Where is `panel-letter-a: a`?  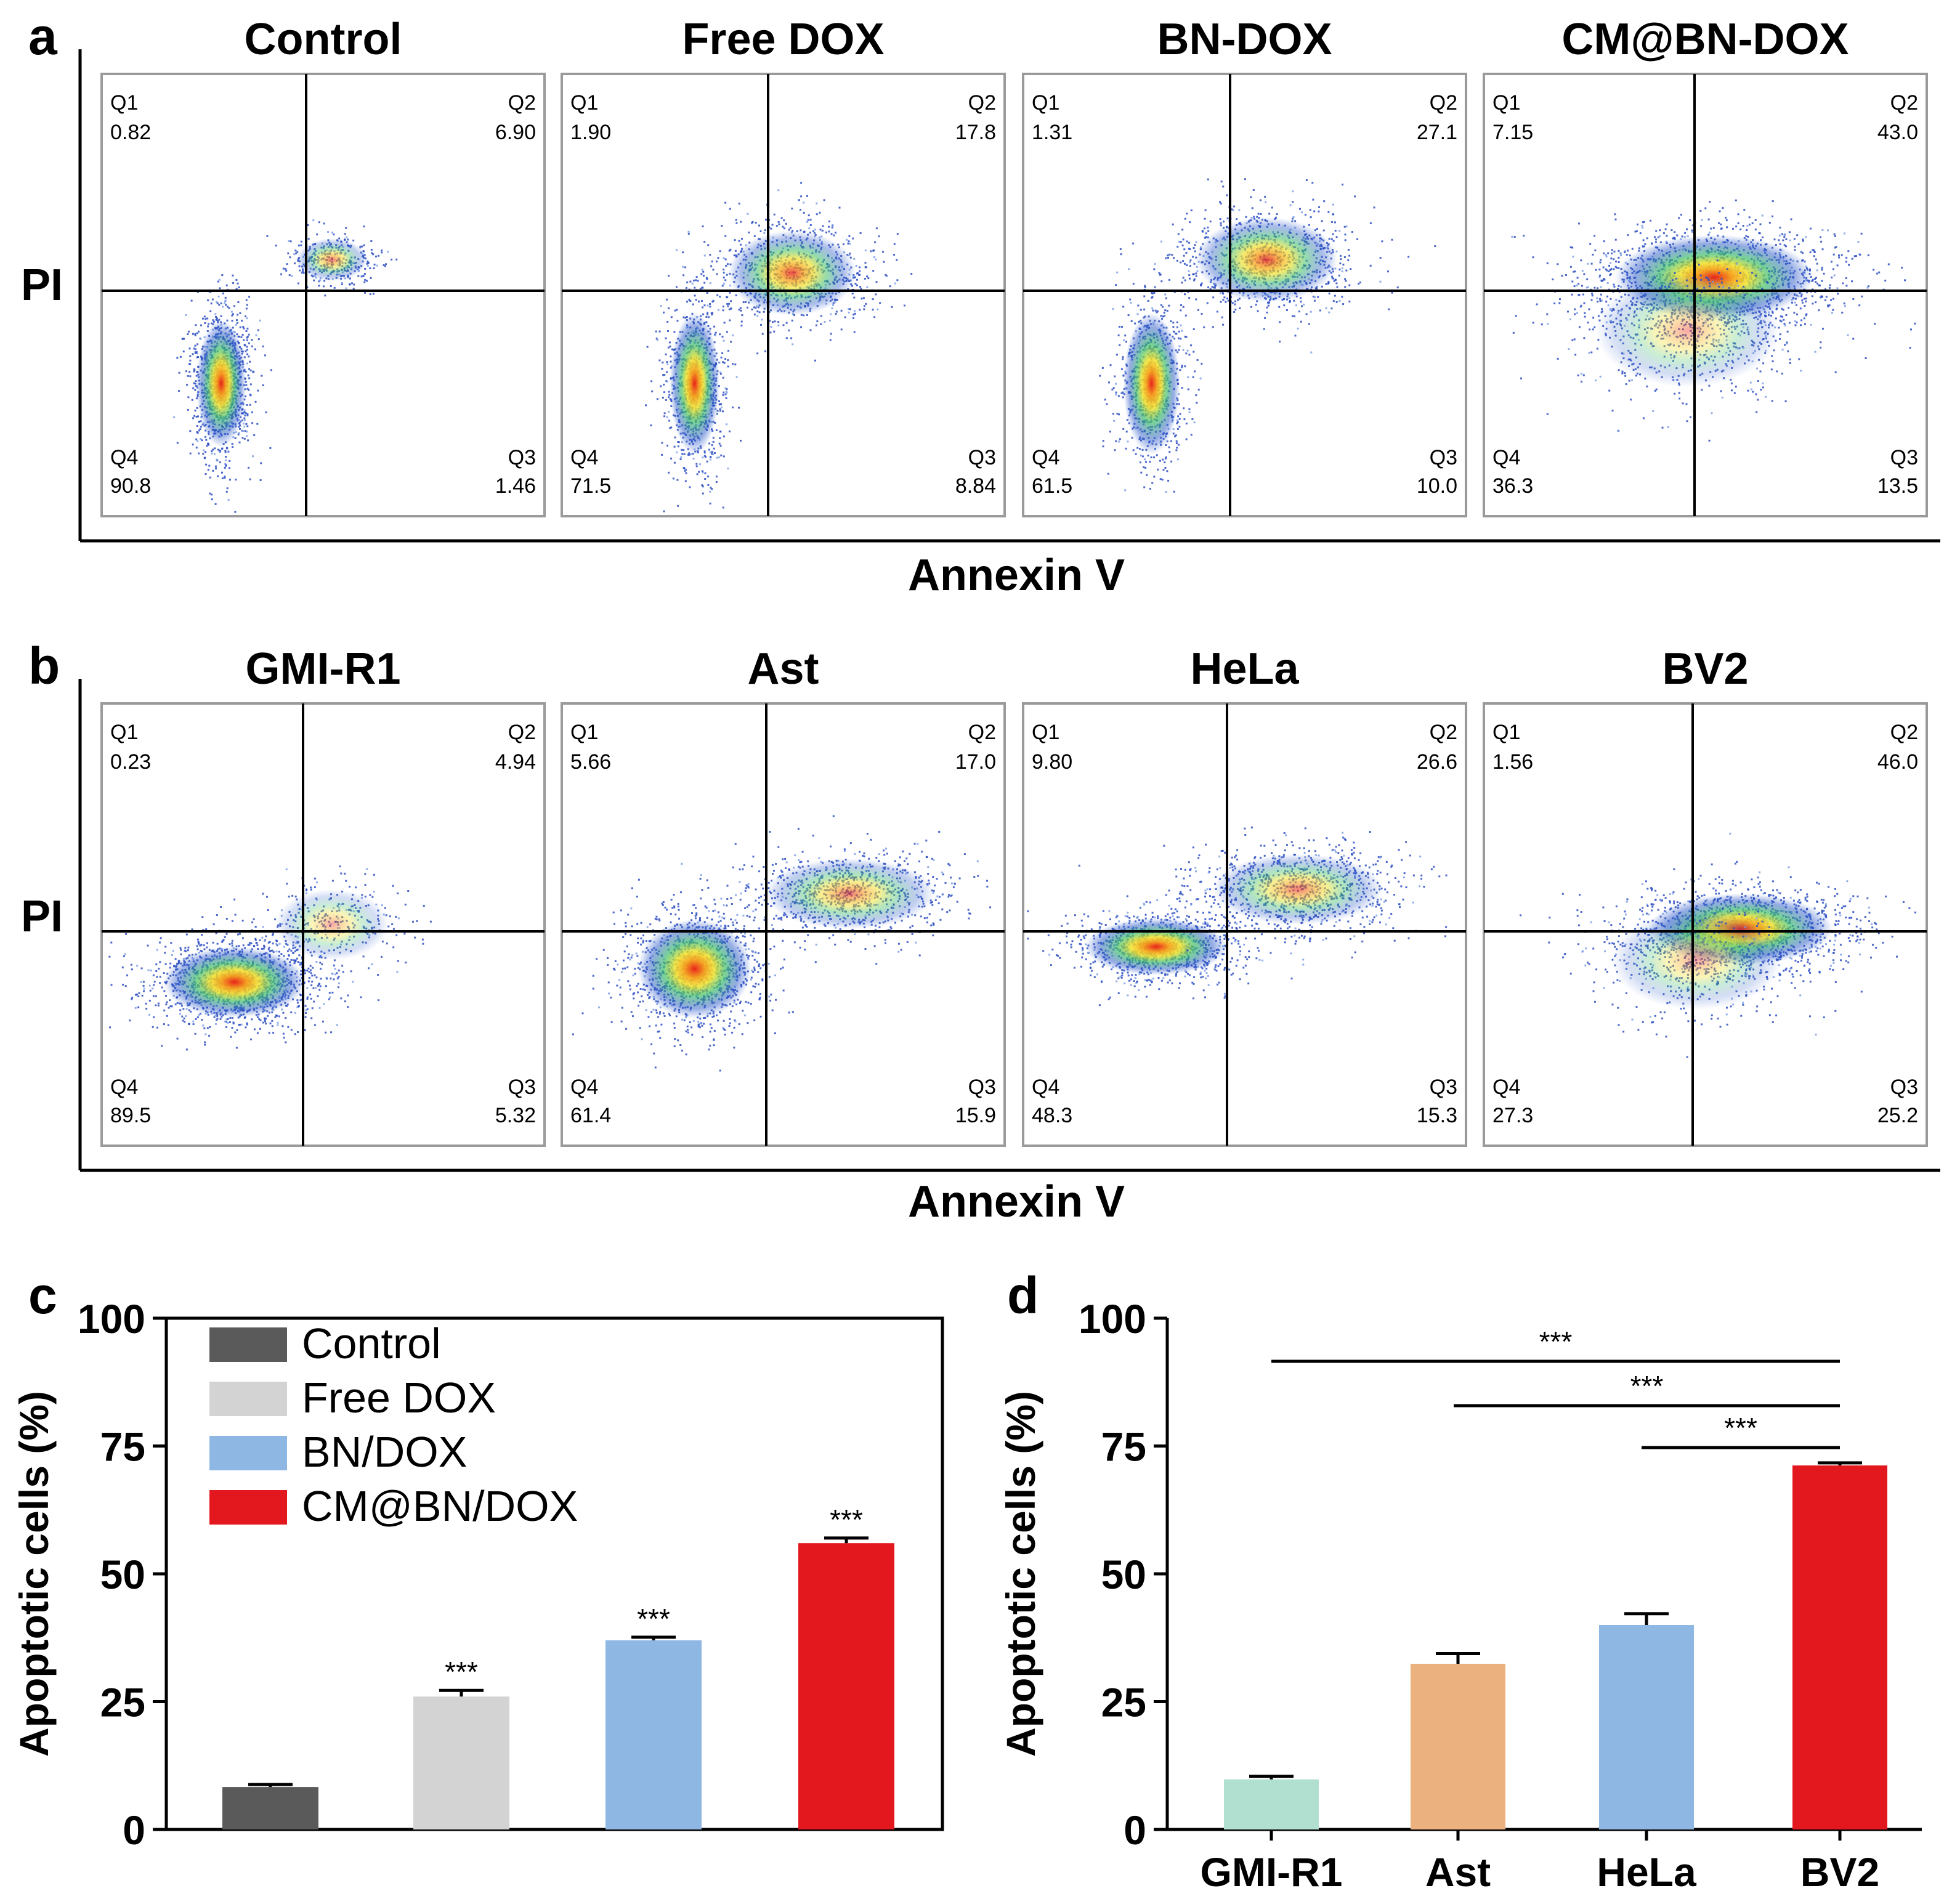 panel-letter-a: a is located at coordinates (43, 36).